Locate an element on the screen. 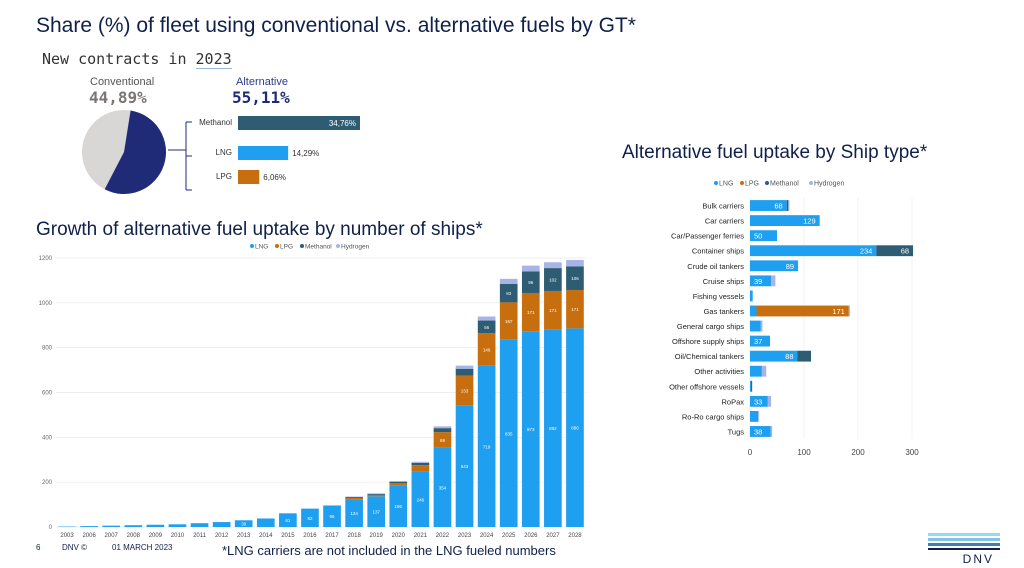 This screenshot has width=1024, height=568. ship-bar-label-lpg-gas-tankers: 171 is located at coordinates (838, 311).